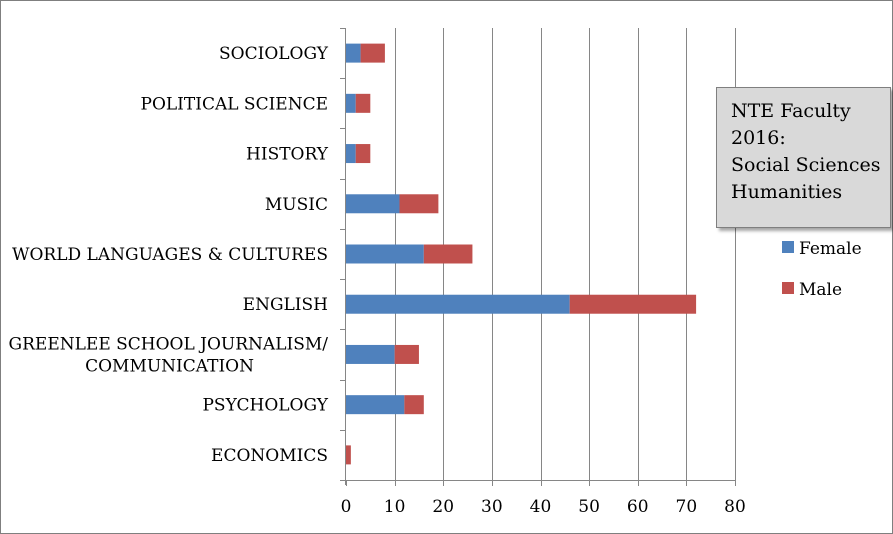 This screenshot has width=893, height=534. What do you see at coordinates (265, 406) in the screenshot?
I see `category-label: PSYCHOLOGY` at bounding box center [265, 406].